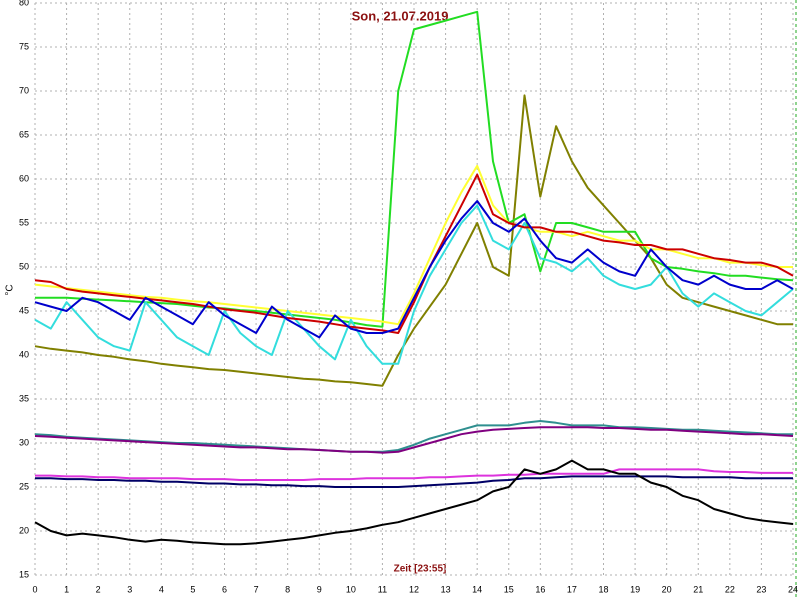 The image size is (800, 600). Describe the element at coordinates (98, 589) in the screenshot. I see `x-tick-label: 2` at that location.